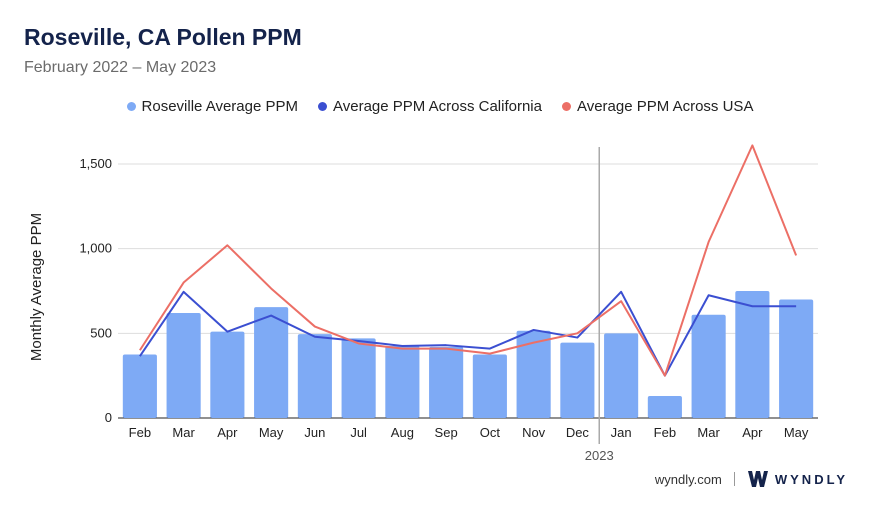 The width and height of the screenshot is (880, 510). I want to click on x-tick-label: Jul, so click(358, 432).